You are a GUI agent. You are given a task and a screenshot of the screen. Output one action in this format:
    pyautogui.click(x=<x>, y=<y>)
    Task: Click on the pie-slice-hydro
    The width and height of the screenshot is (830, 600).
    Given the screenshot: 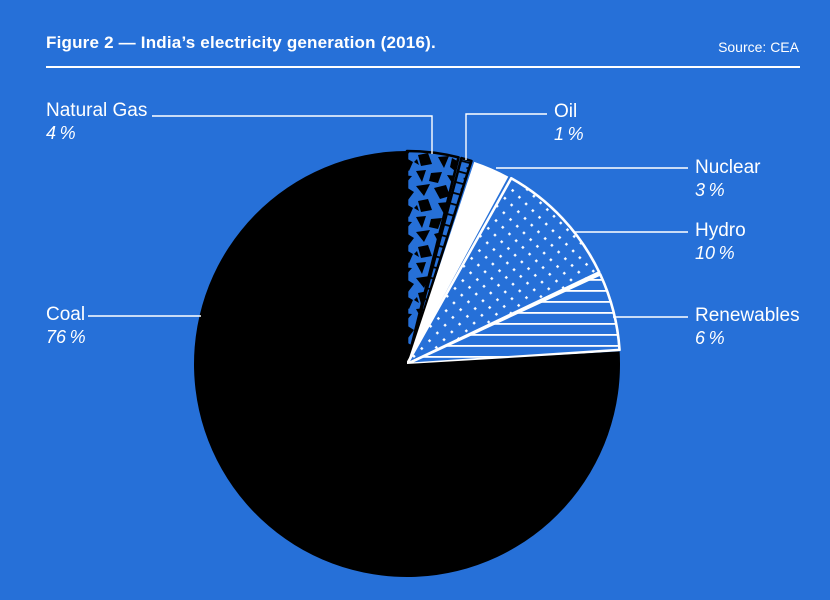 What is the action you would take?
    pyautogui.click(x=503, y=271)
    